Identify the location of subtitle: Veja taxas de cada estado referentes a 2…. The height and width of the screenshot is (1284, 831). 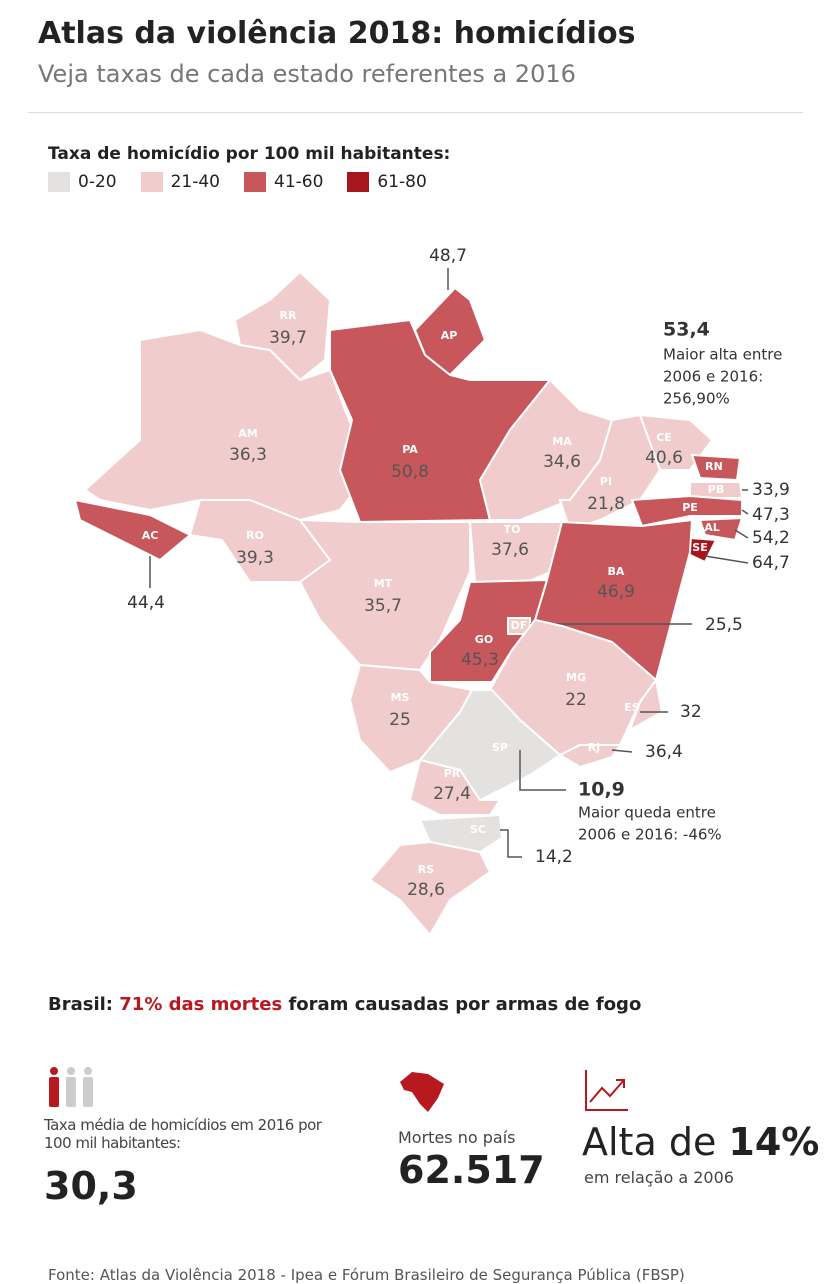
(307, 74).